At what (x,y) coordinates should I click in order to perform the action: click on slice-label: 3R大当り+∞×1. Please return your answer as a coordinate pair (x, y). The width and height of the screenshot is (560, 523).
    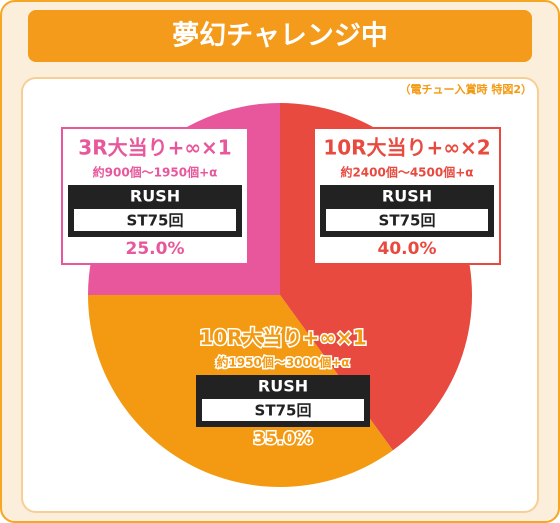
    Looking at the image, I should click on (154, 148).